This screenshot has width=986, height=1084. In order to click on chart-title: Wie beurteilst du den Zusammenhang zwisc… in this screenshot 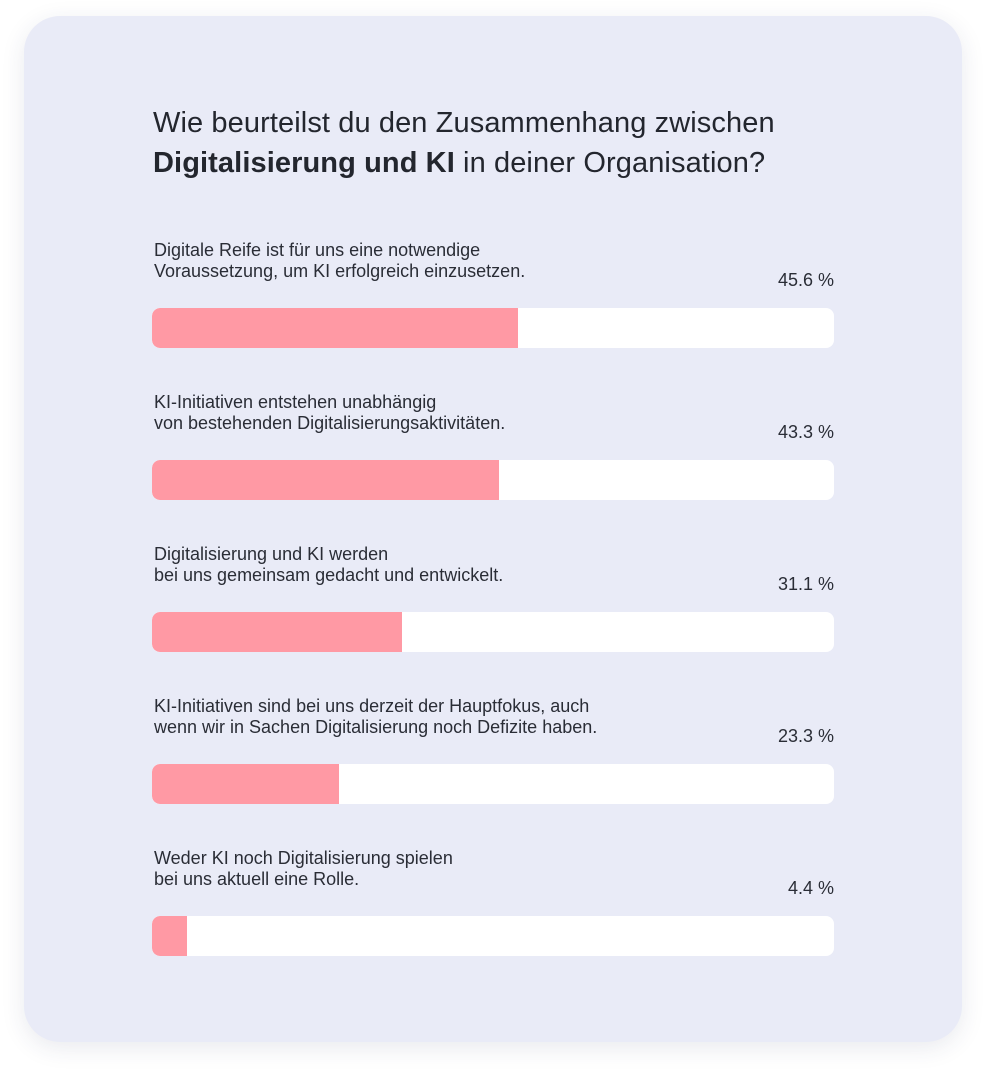, I will do `click(503, 143)`.